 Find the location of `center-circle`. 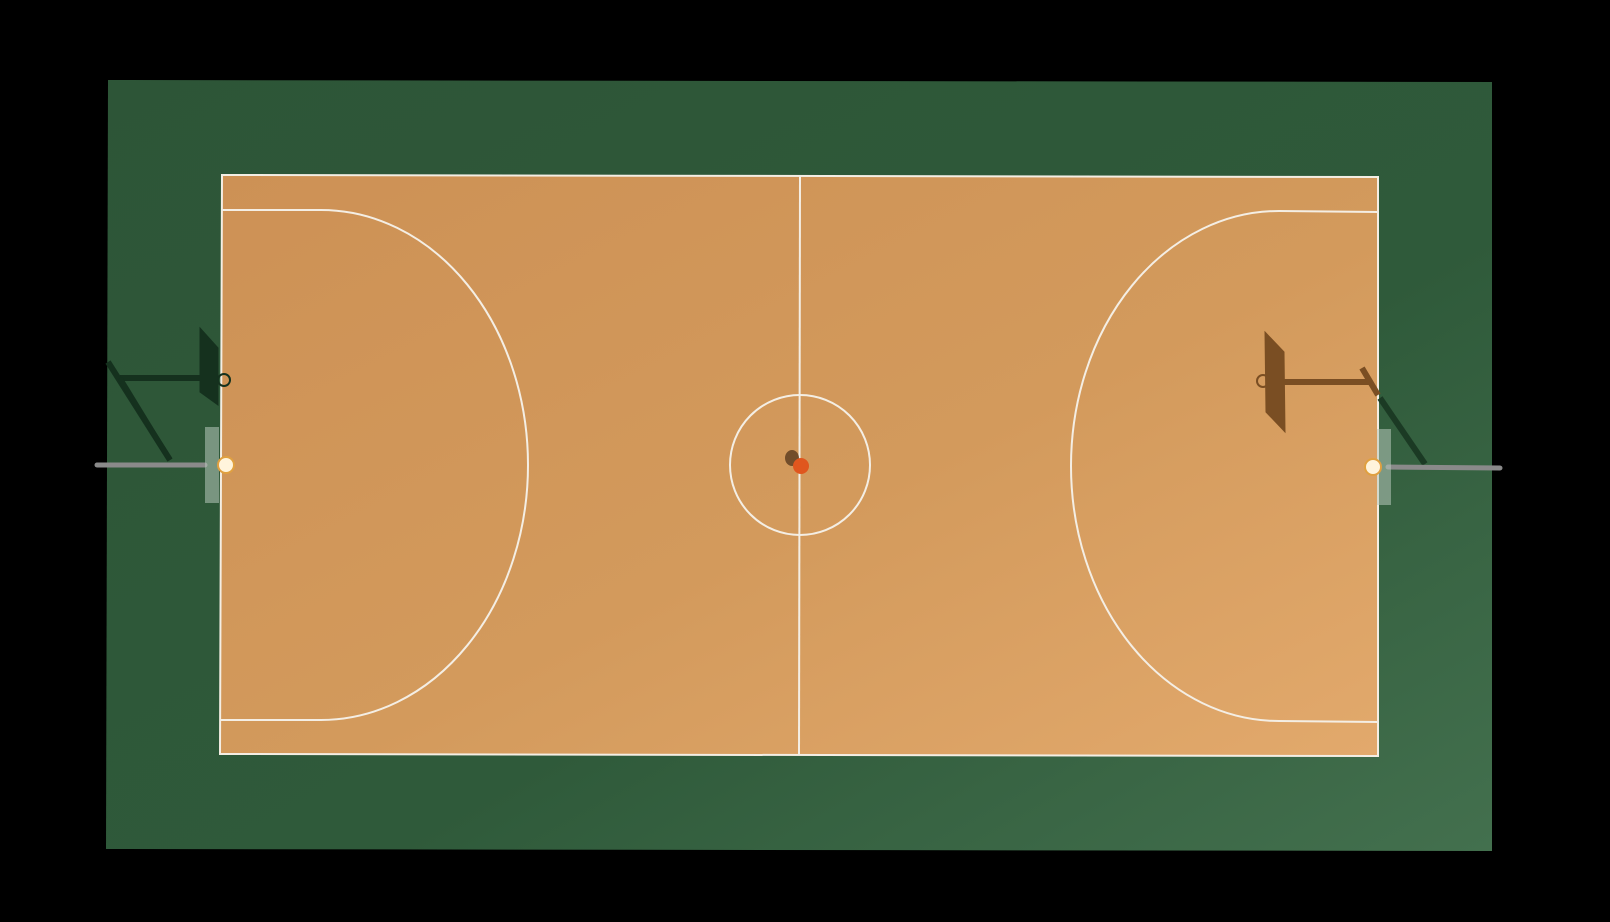

center-circle is located at coordinates (800, 465).